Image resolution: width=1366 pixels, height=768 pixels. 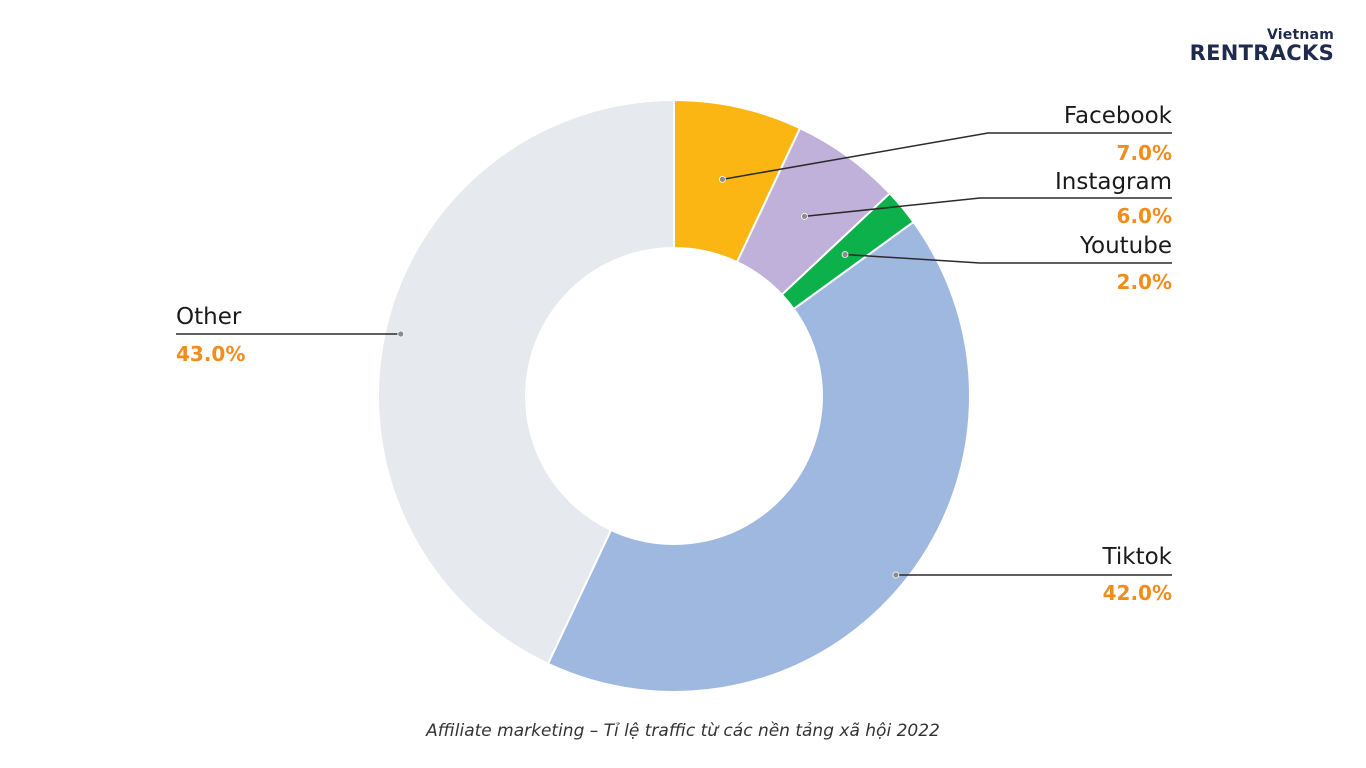 What do you see at coordinates (845, 254) in the screenshot?
I see `label-youtube-leader-dot` at bounding box center [845, 254].